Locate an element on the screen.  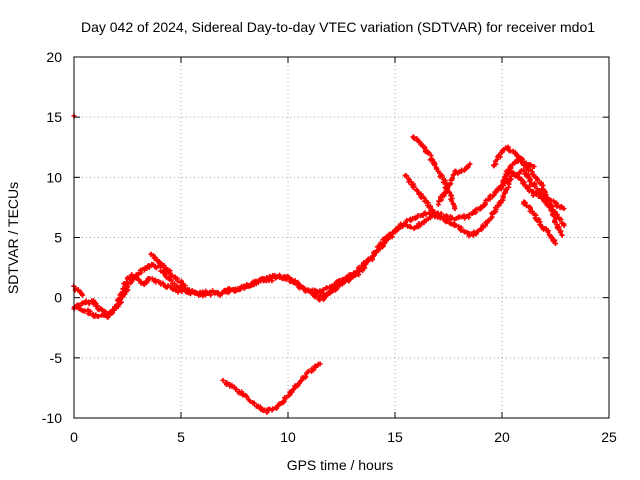
x-tick-label: 0 is located at coordinates (74, 437).